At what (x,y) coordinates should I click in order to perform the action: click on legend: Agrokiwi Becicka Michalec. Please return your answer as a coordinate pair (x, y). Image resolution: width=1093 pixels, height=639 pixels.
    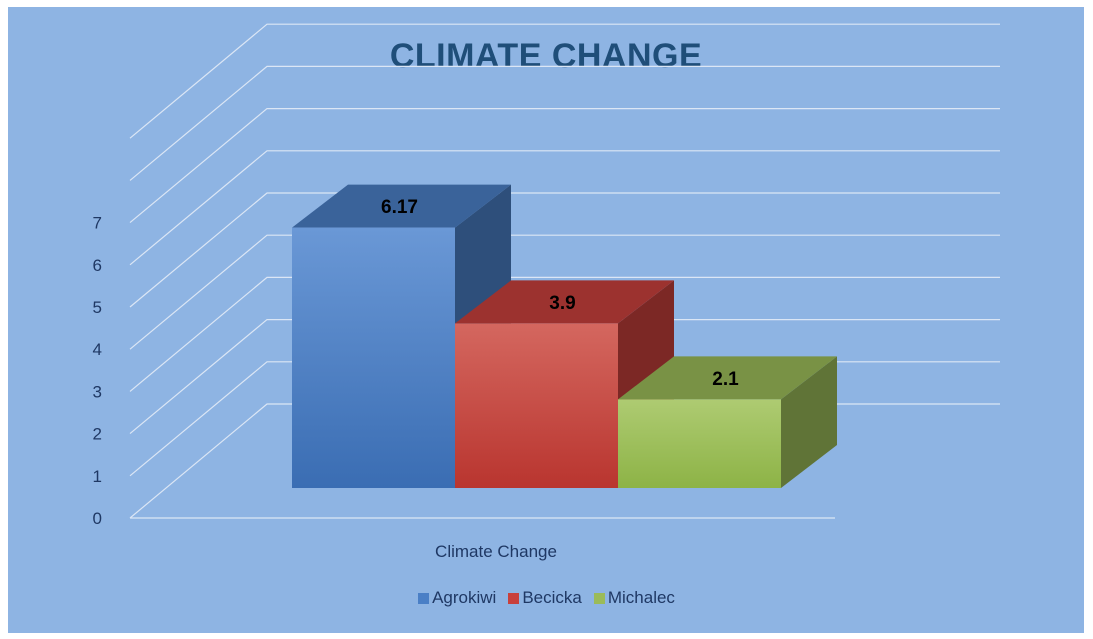
    Looking at the image, I should click on (546, 598).